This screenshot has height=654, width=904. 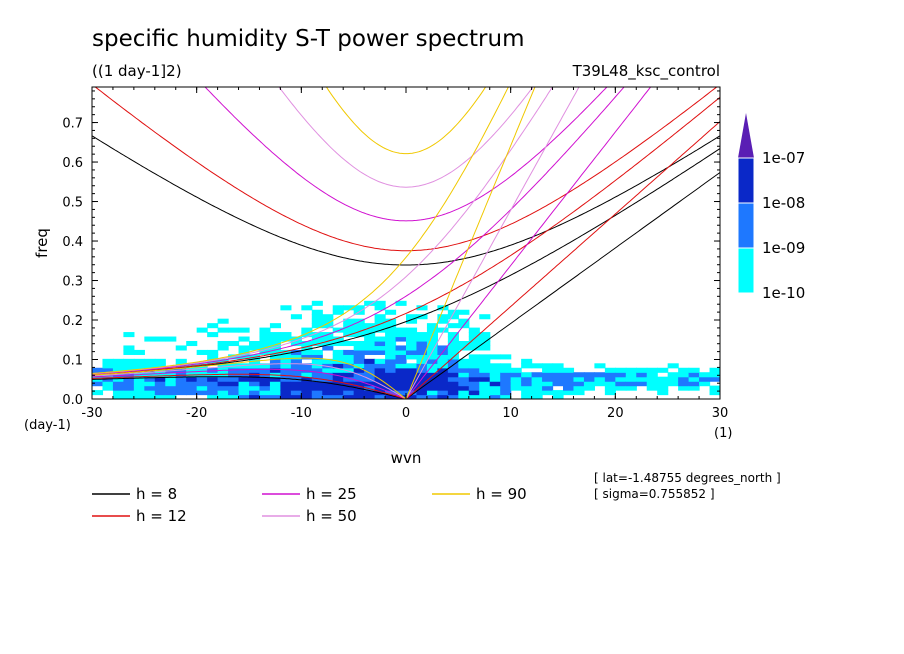 What do you see at coordinates (406, 121) in the screenshot?
I see `dispersion-ig-h90` at bounding box center [406, 121].